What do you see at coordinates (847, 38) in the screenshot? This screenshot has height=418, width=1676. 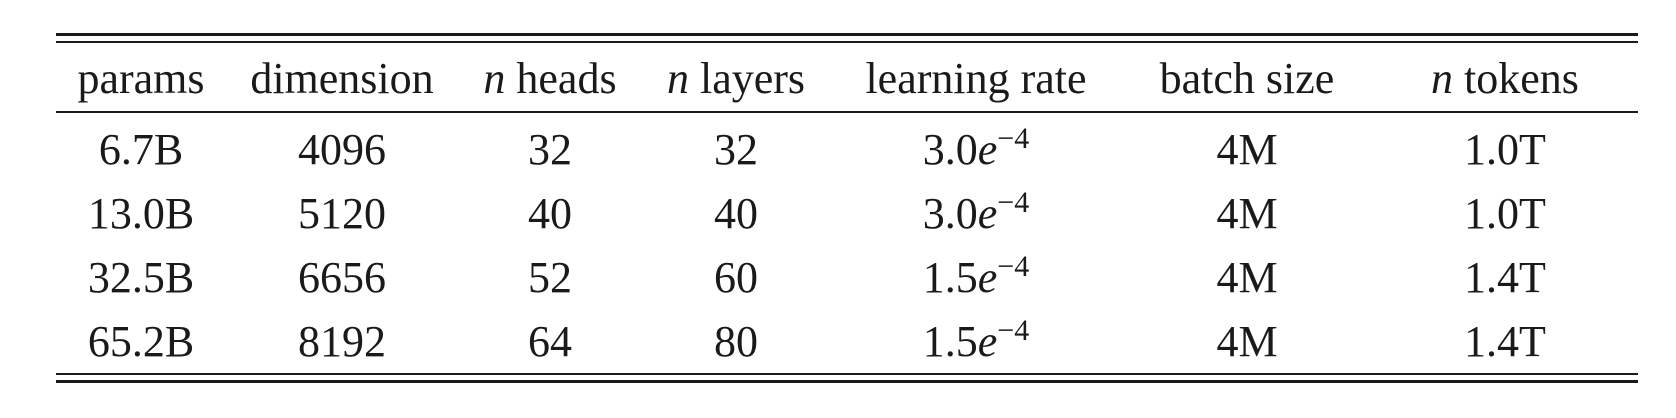 I see `top-double-rule` at bounding box center [847, 38].